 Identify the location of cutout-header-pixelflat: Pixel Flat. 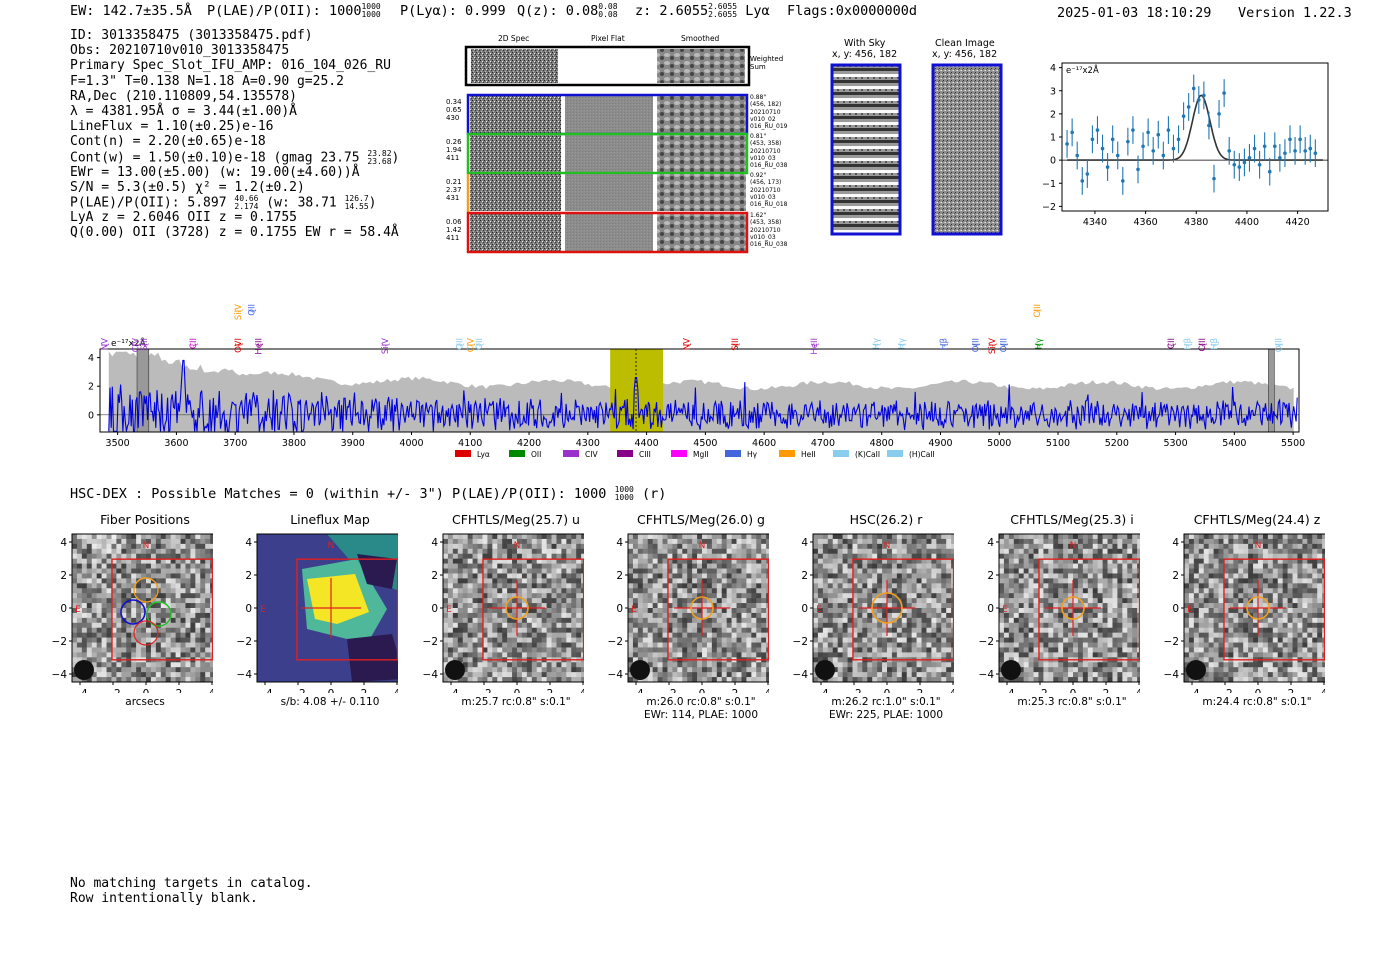
(608, 38).